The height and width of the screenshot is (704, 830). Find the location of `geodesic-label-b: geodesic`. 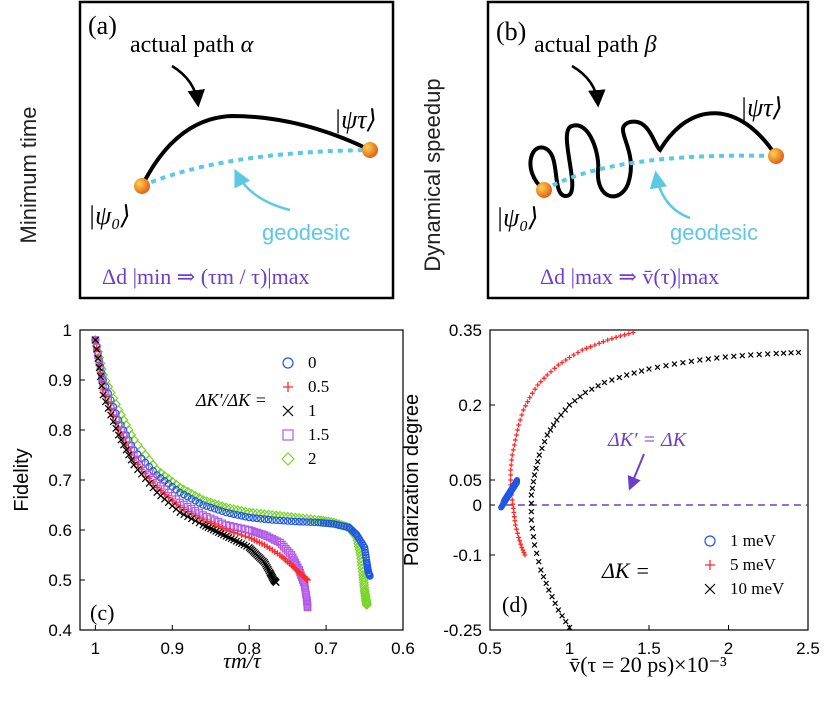

geodesic-label-b: geodesic is located at coordinates (714, 232).